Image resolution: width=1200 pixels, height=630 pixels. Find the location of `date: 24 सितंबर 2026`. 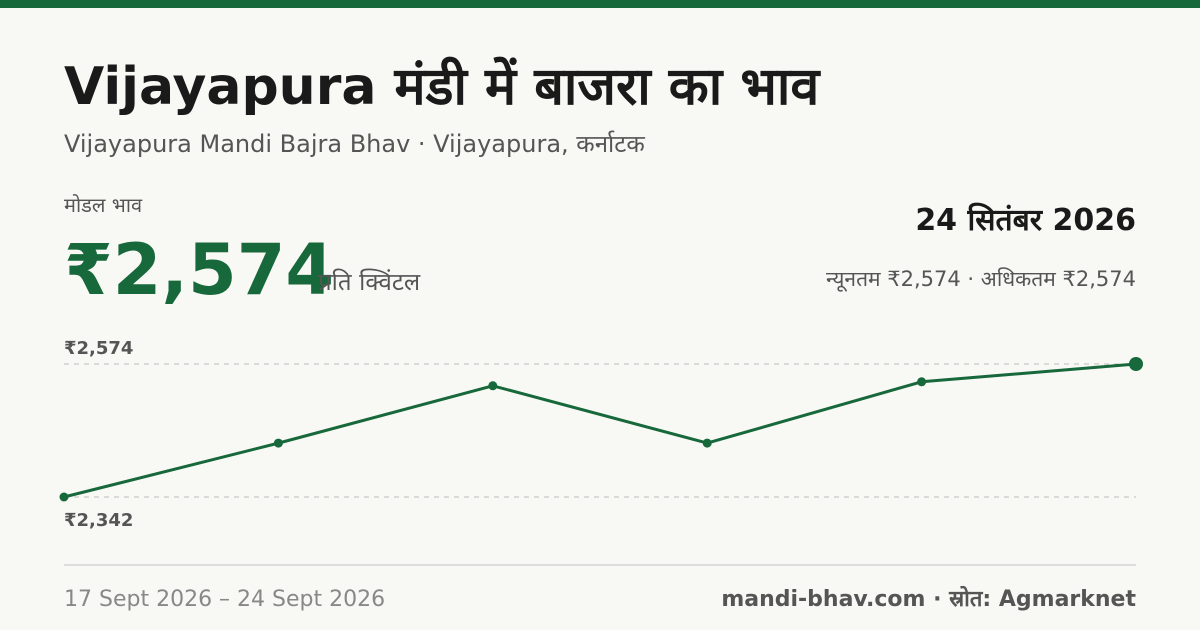

date: 24 सितंबर 2026 is located at coordinates (1025, 220).